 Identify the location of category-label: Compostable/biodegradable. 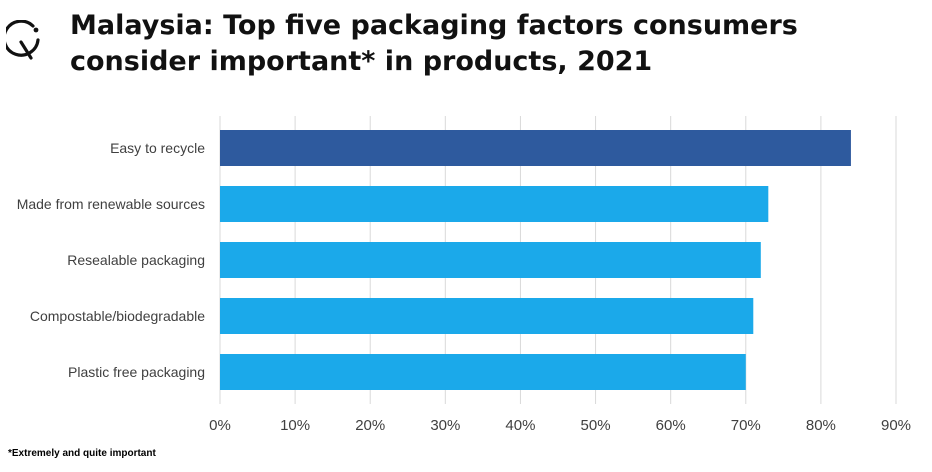
(117, 316).